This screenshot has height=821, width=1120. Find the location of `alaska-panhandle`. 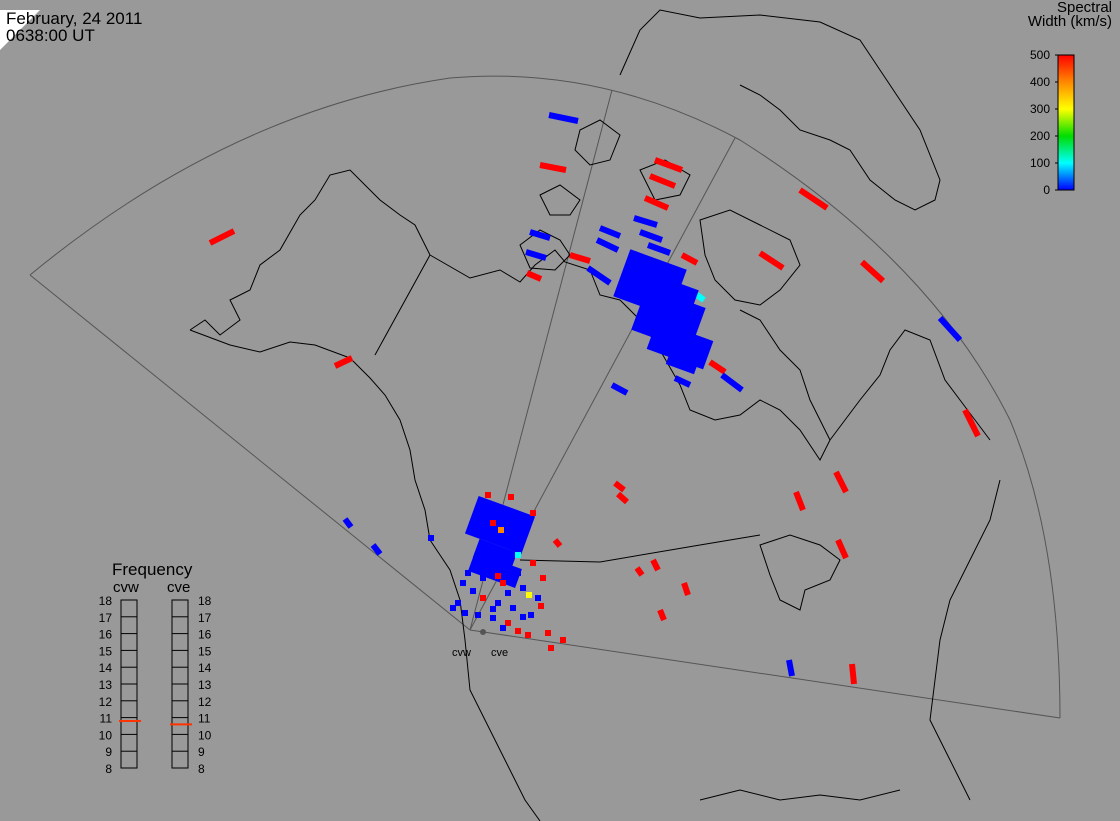

alaska-panhandle is located at coordinates (390, 449).